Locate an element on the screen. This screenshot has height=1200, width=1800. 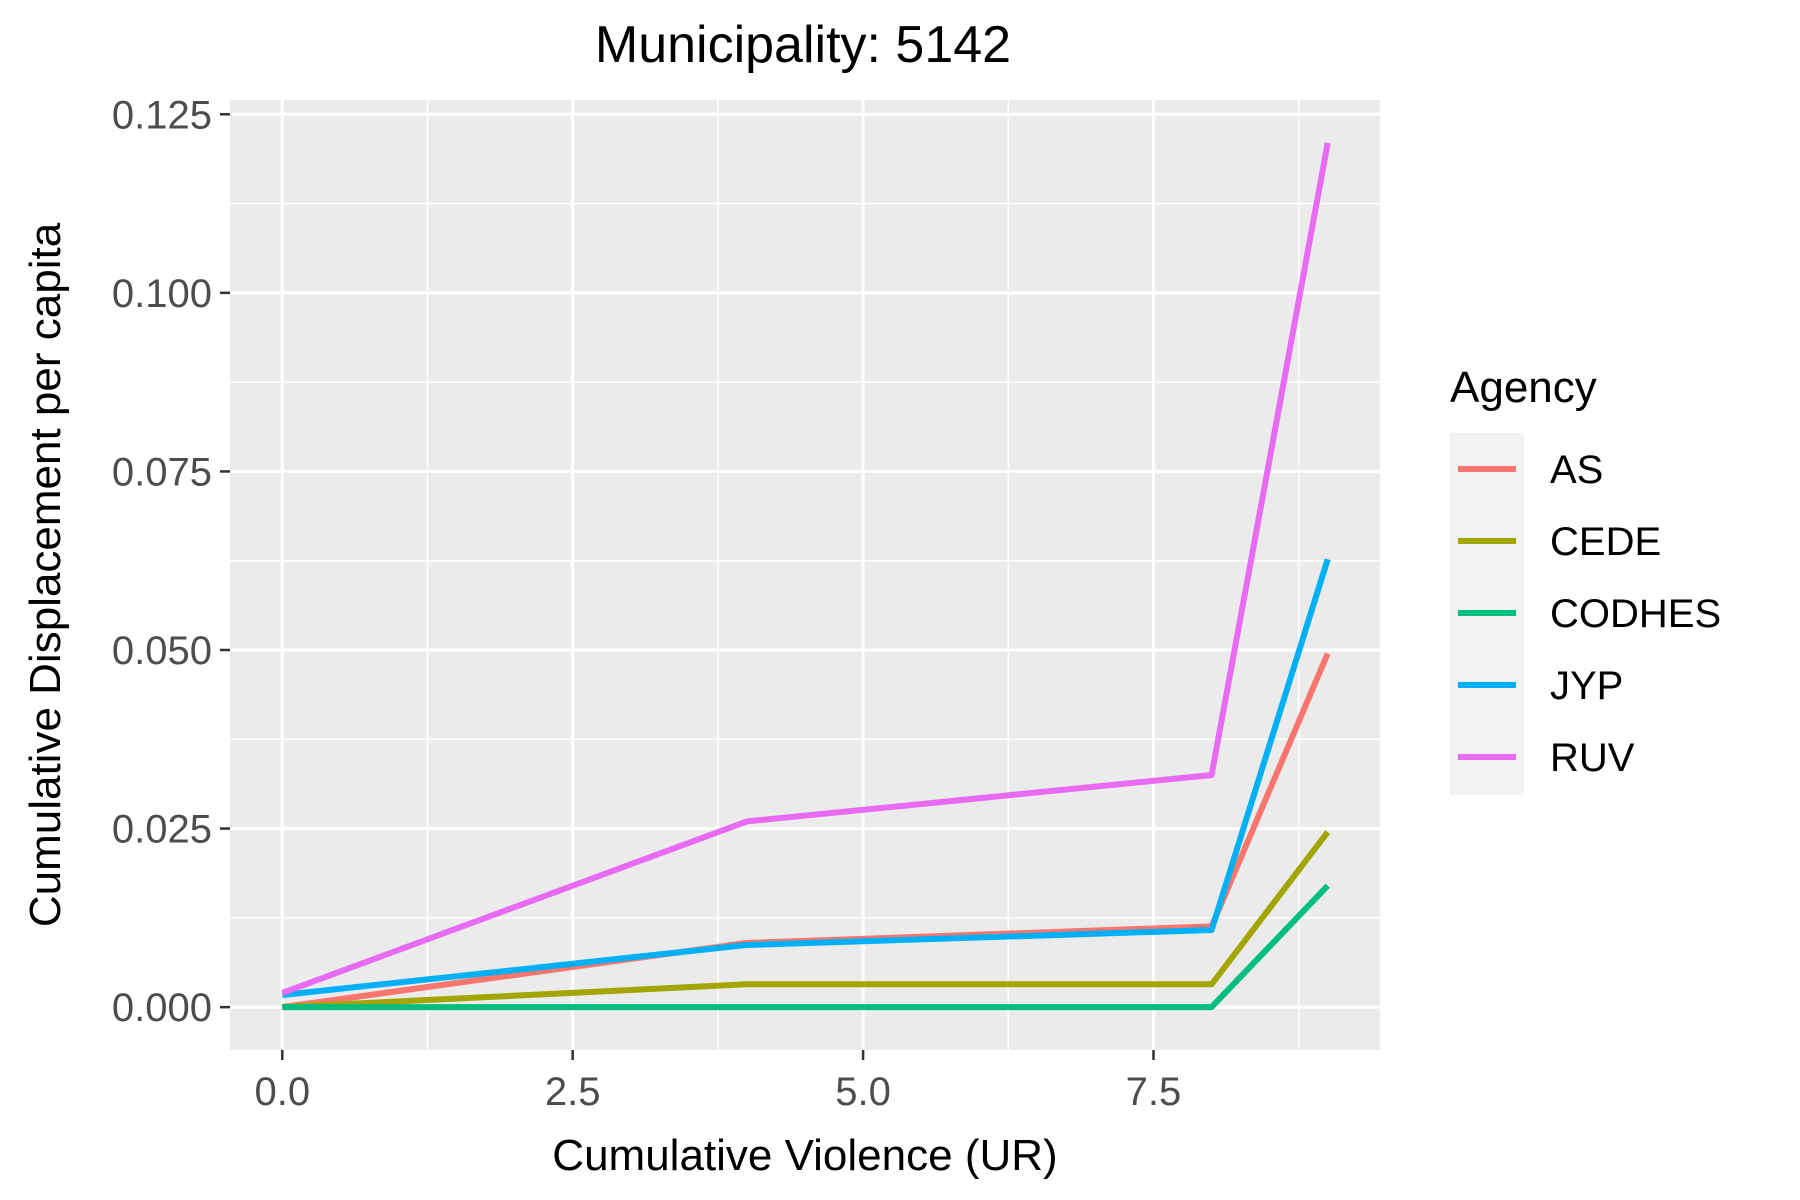
legend: Agency AS CEDE CODHES JYP RUV is located at coordinates (1585, 579).